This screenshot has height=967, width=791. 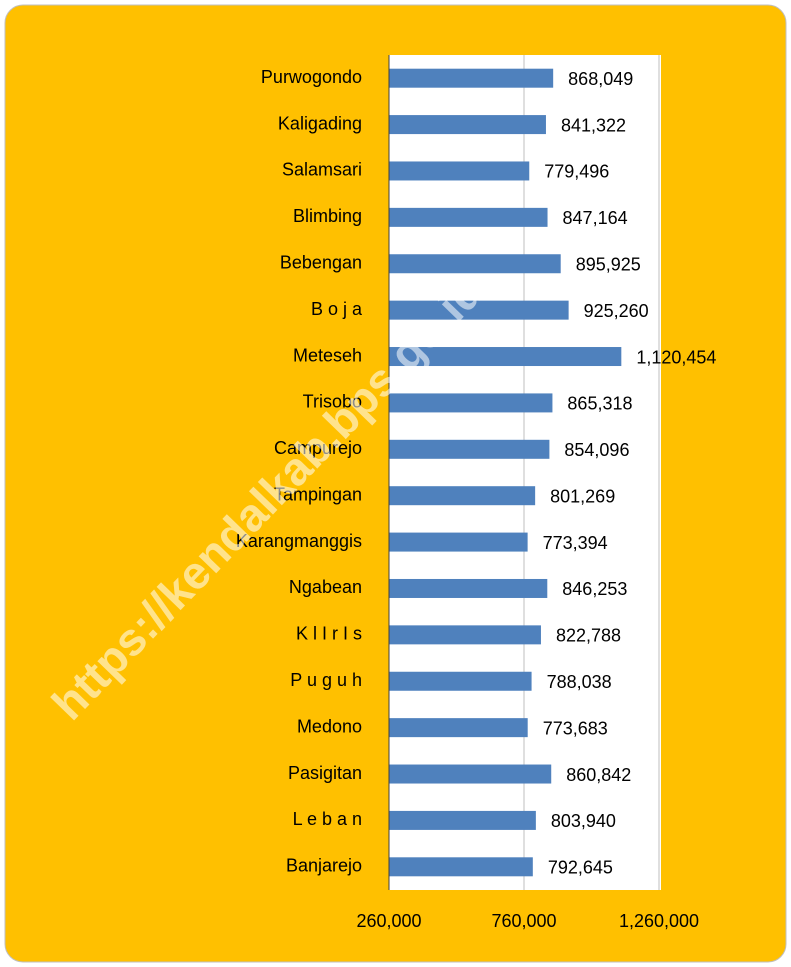 What do you see at coordinates (327, 216) in the screenshot?
I see `y-tick-label: Blimbing` at bounding box center [327, 216].